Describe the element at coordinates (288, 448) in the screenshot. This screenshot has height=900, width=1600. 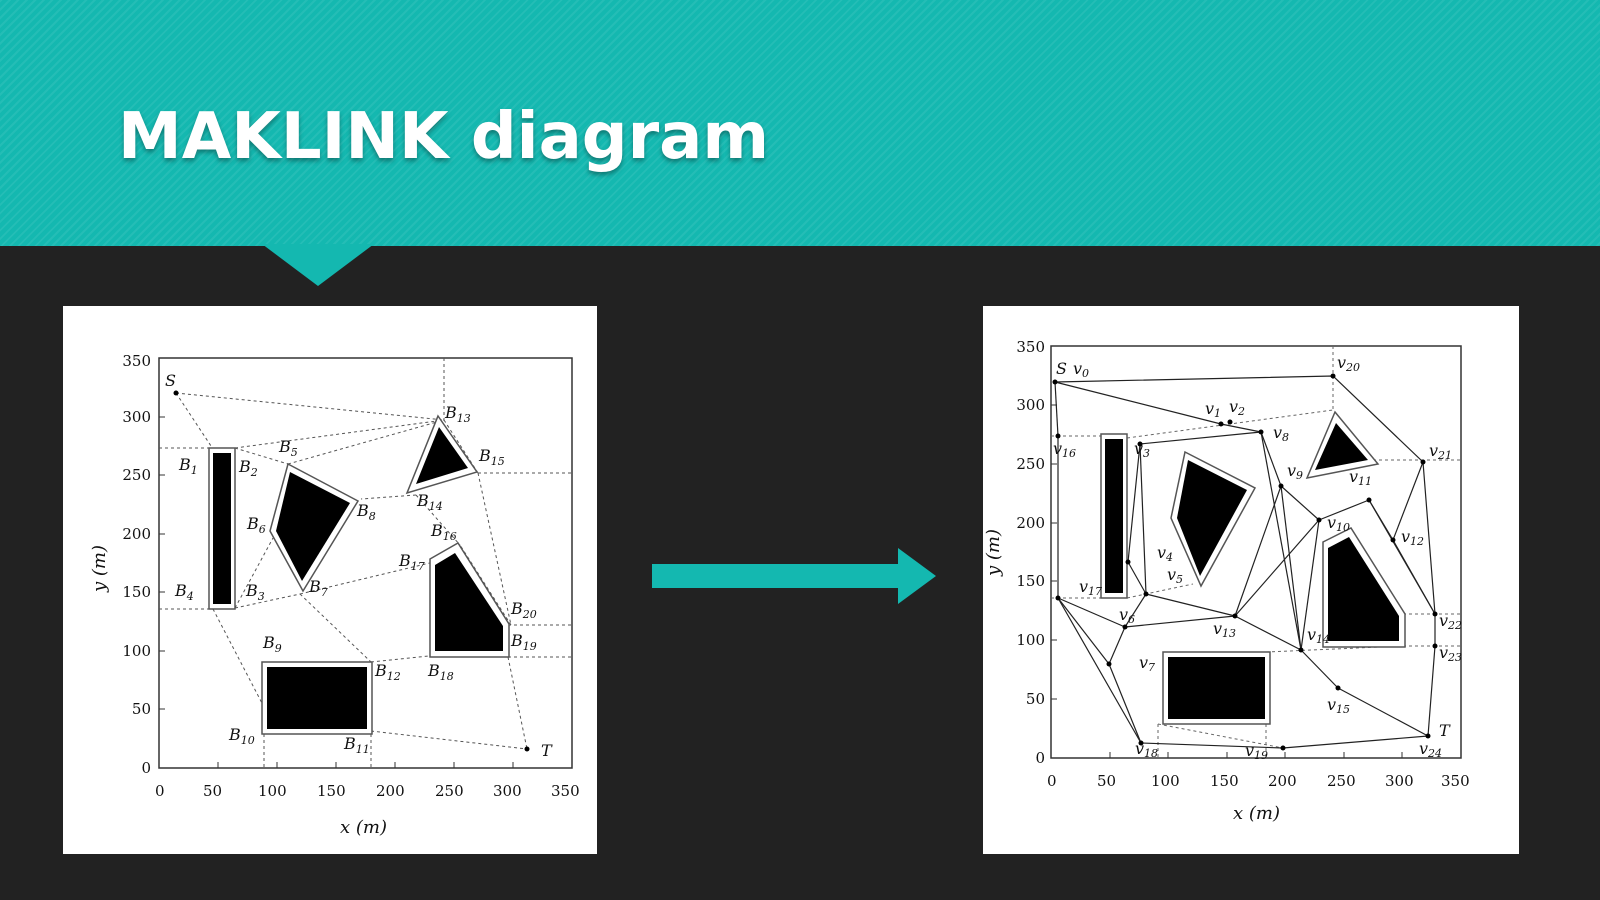
I see `vertex-label-b5: B5` at that location.